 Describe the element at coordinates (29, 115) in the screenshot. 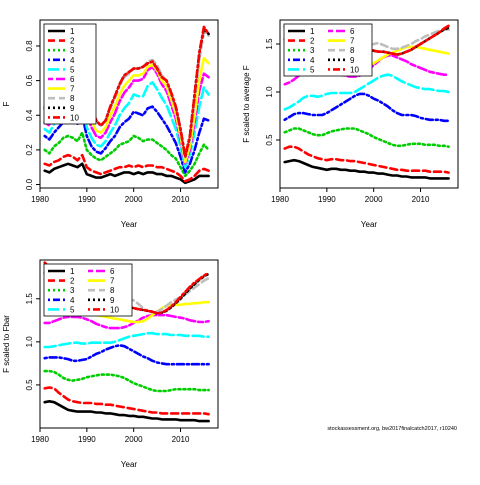

I see `y-tick-label: 0.4` at that location.